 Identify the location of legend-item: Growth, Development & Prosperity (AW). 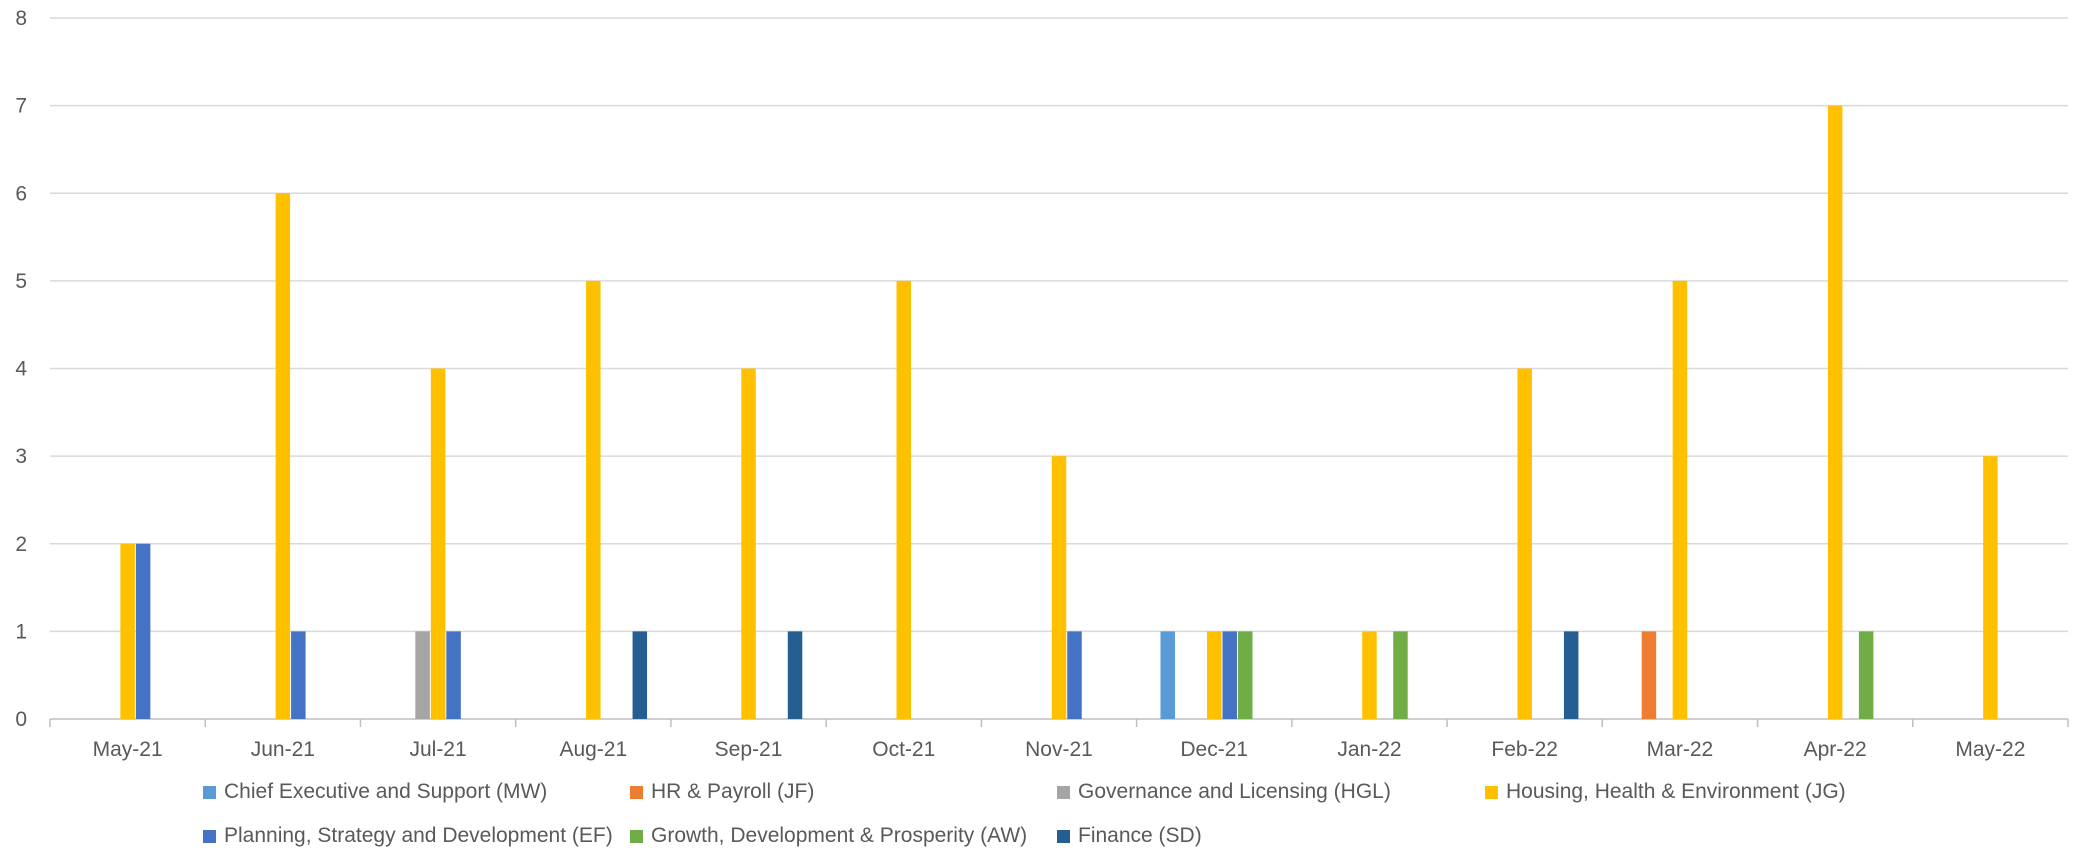
(828, 836).